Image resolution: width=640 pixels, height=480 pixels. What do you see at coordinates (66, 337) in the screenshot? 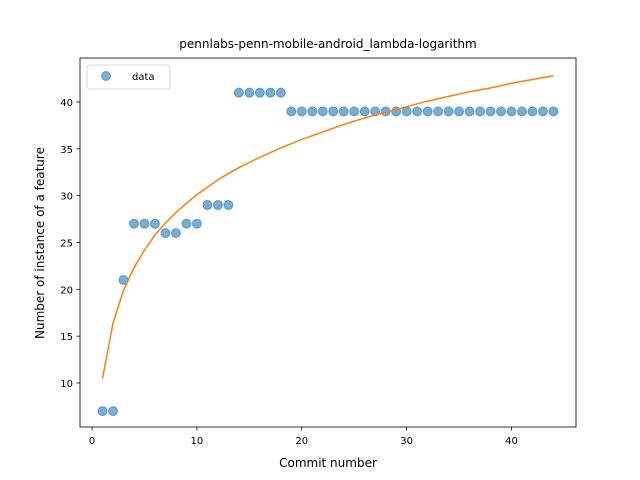
I see `y-tick-label: 15` at bounding box center [66, 337].